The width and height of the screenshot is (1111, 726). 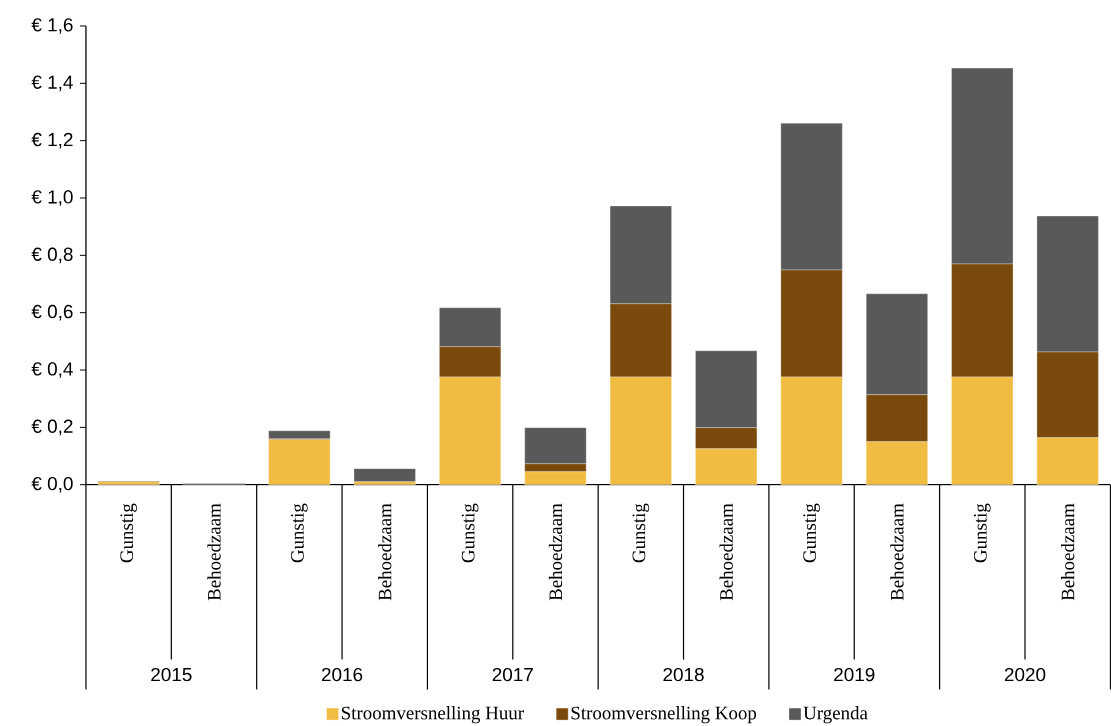 What do you see at coordinates (171, 674) in the screenshot?
I see `text: 2015` at bounding box center [171, 674].